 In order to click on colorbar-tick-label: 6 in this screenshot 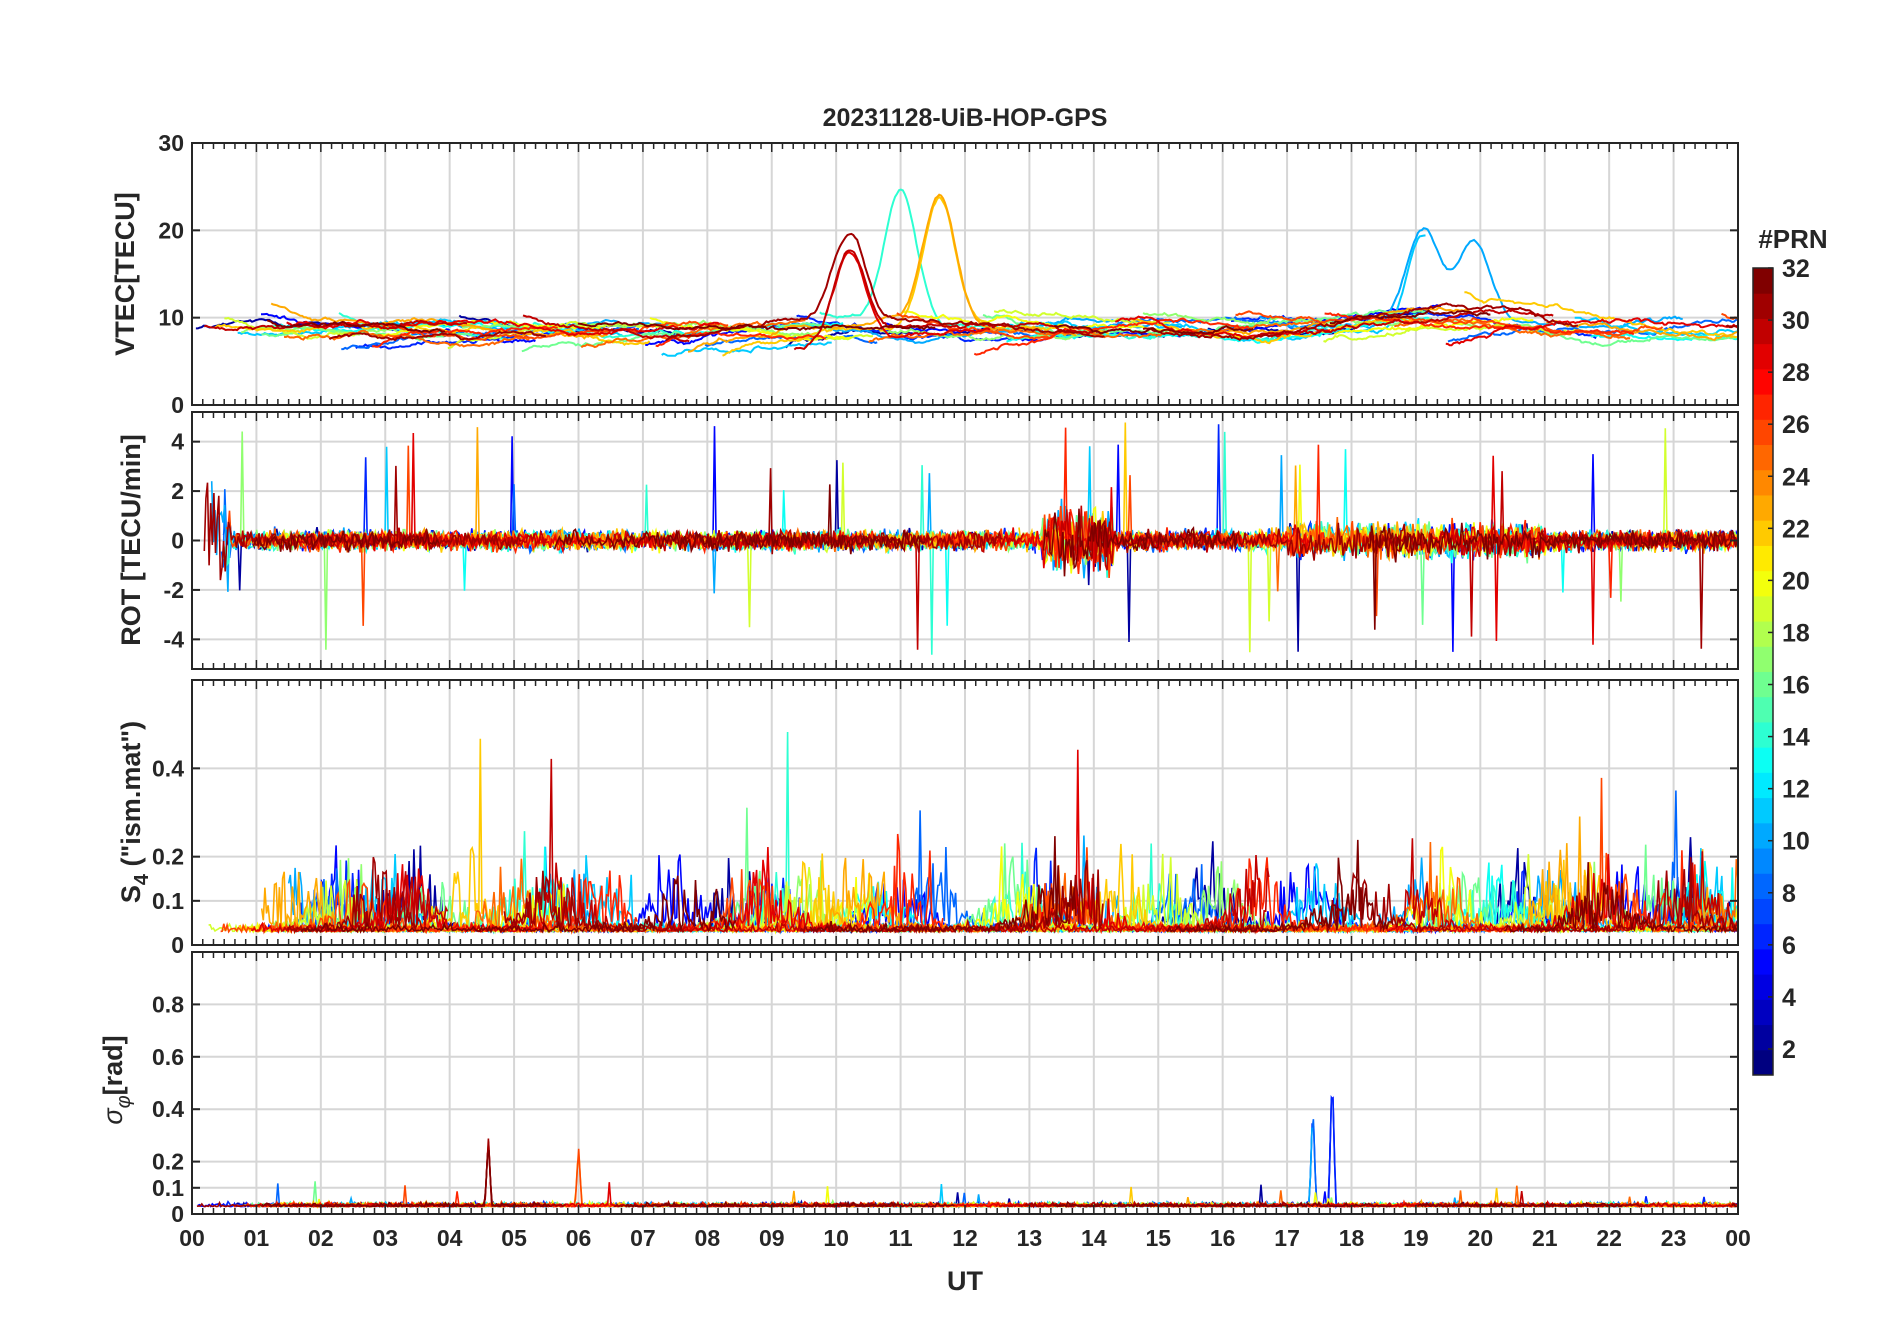, I will do `click(1789, 946)`.